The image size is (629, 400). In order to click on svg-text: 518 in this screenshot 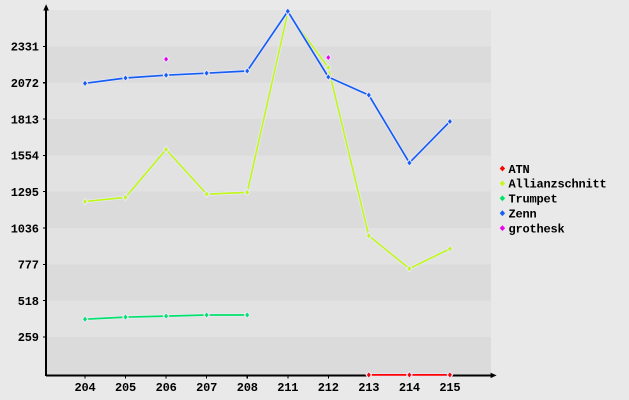, I will do `click(28, 302)`.